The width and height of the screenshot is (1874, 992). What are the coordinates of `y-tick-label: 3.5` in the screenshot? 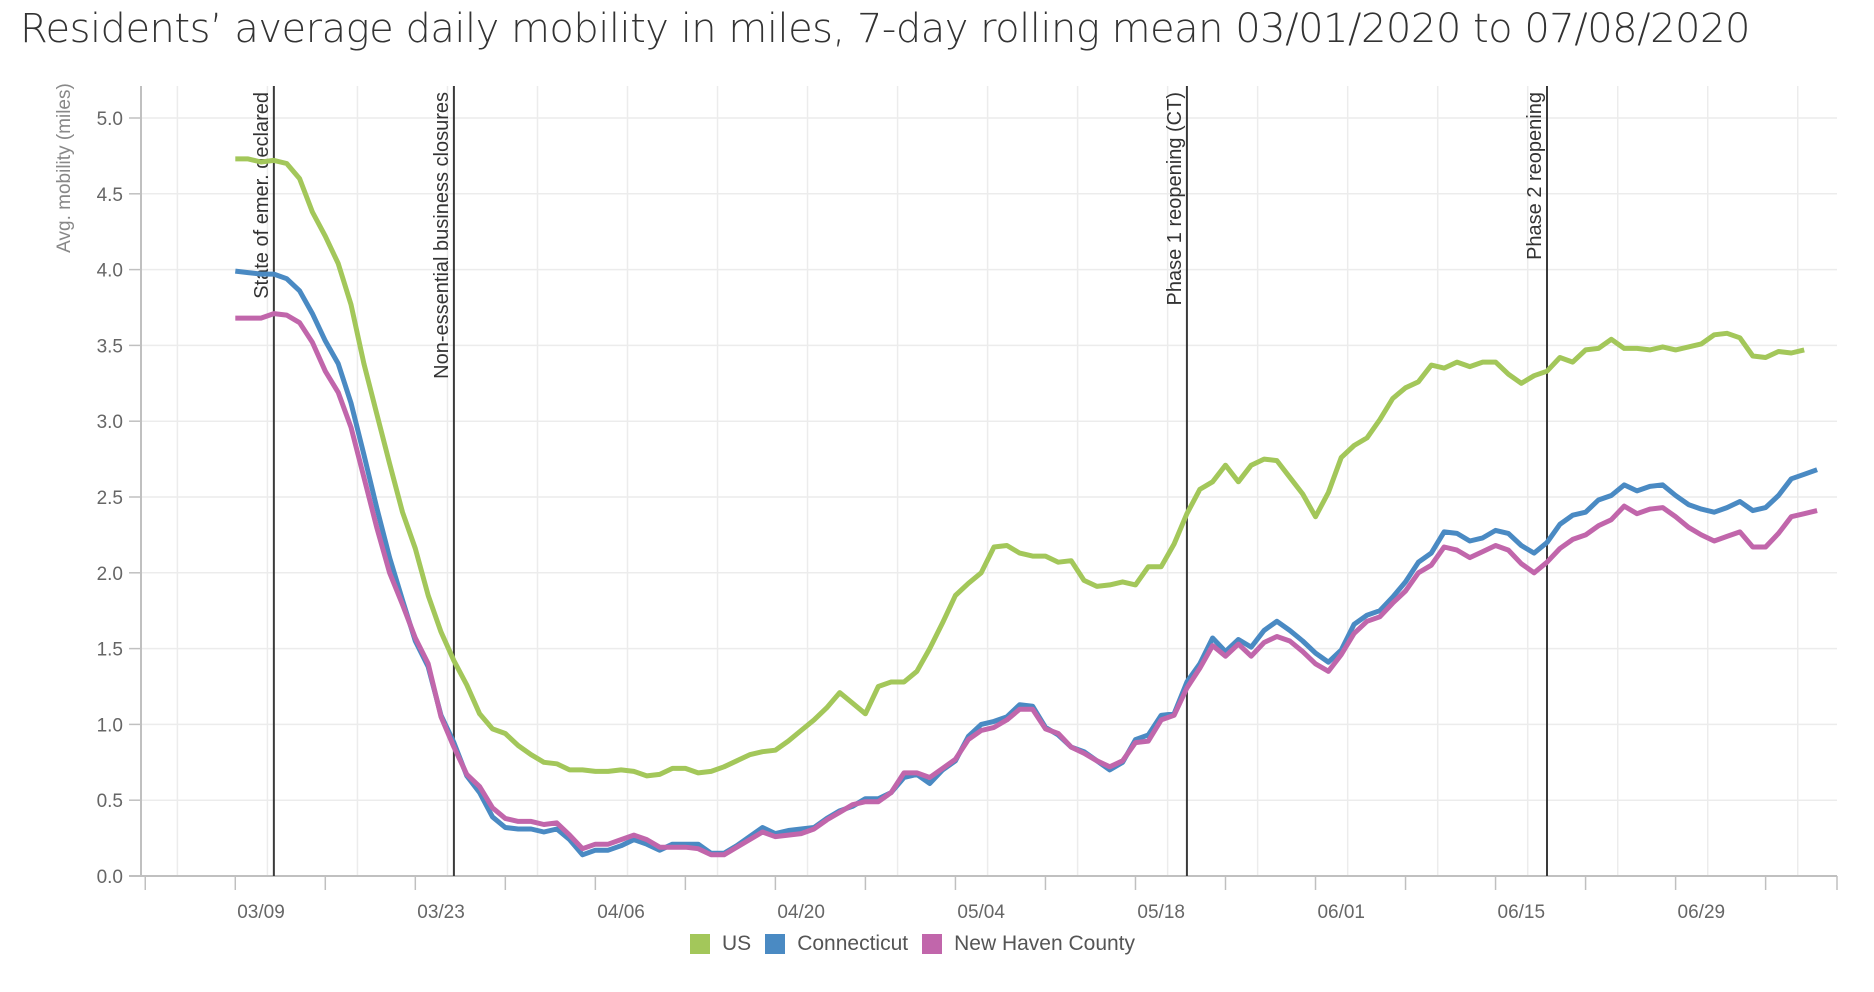 It's located at (110, 346).